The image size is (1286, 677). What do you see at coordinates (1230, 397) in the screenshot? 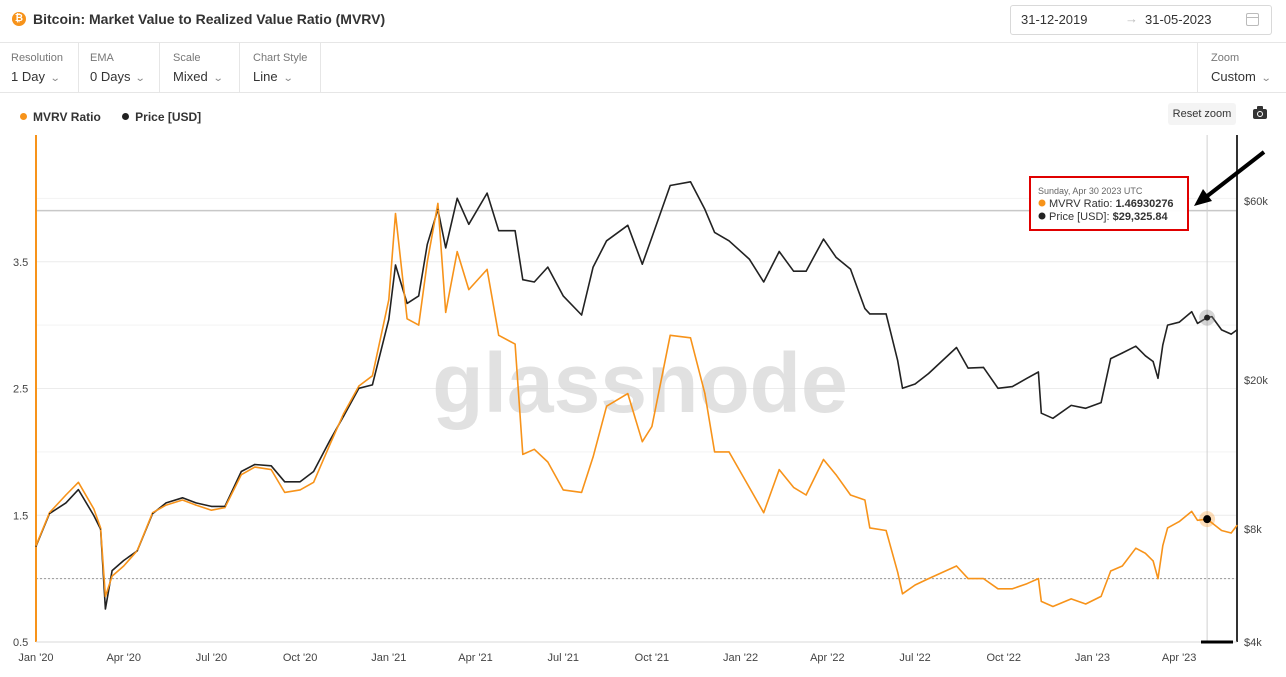
I see `annotation-arrow` at bounding box center [1230, 397].